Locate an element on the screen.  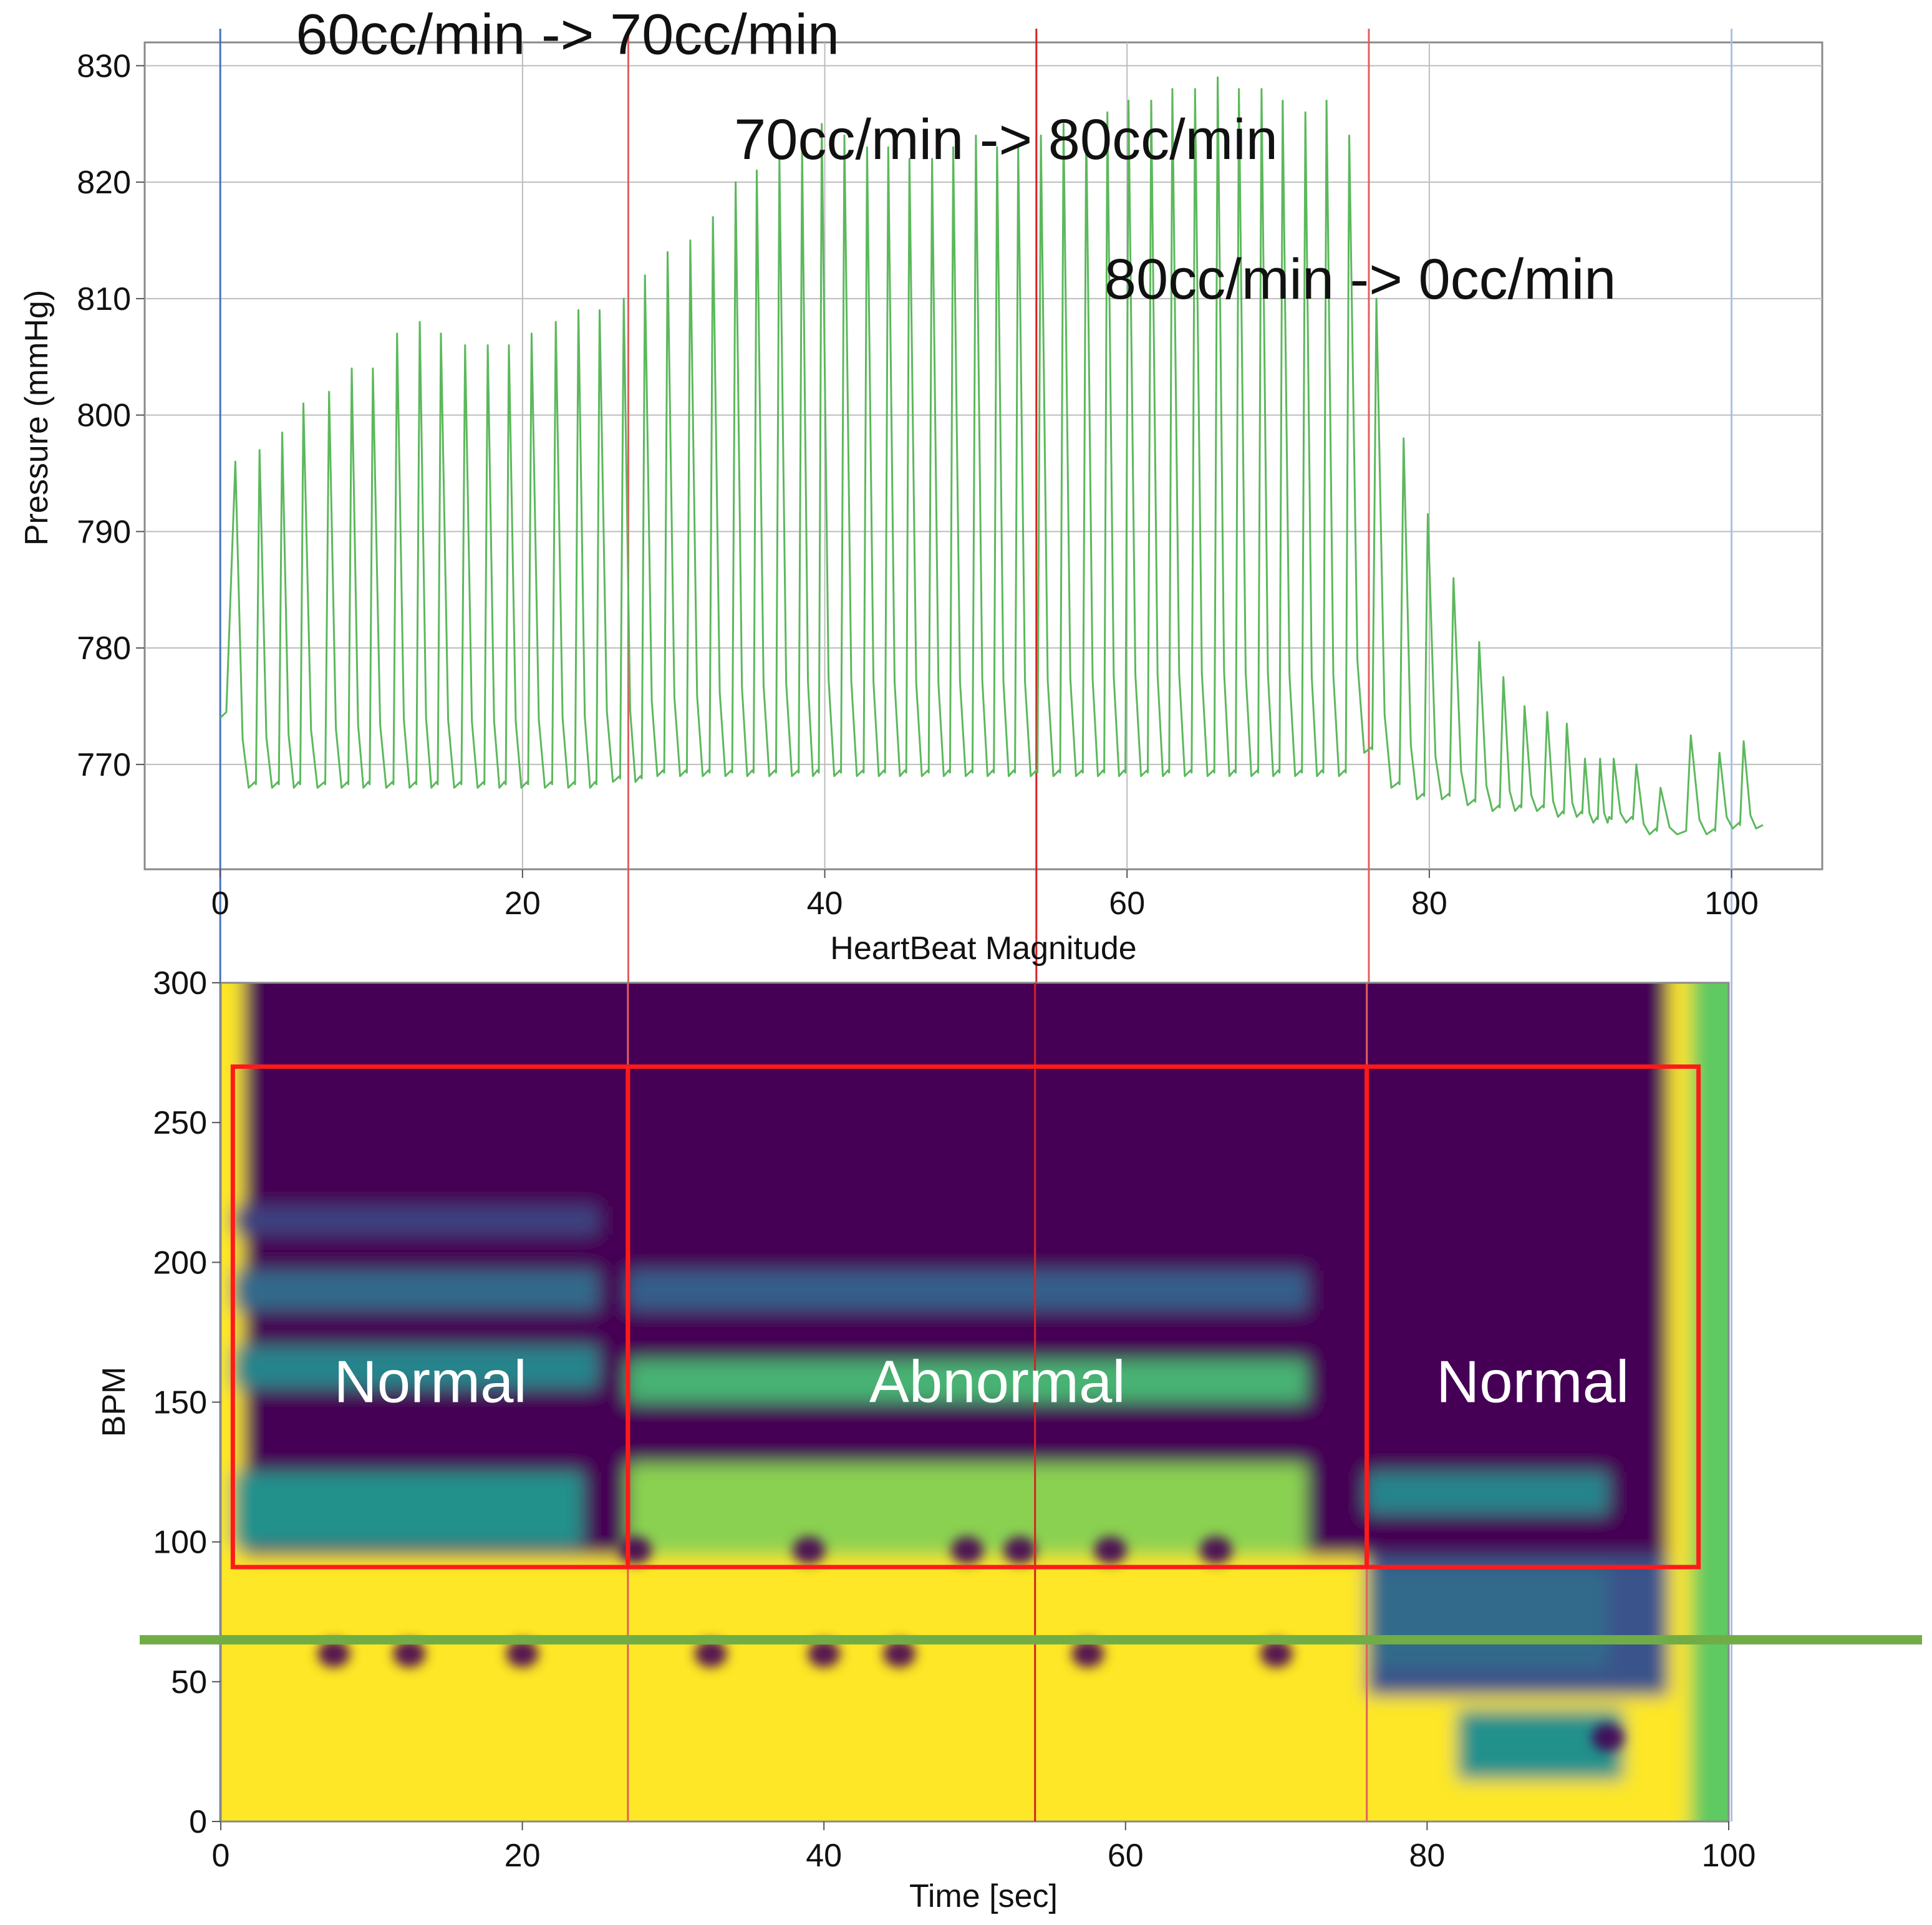
heatmap-y-axis-label: BPM is located at coordinates (114, 1402).